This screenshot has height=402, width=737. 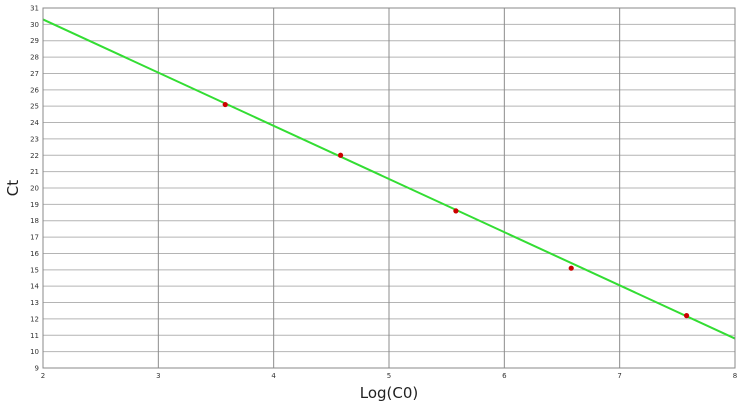 I want to click on y-tick-label: 24, so click(x=34, y=123).